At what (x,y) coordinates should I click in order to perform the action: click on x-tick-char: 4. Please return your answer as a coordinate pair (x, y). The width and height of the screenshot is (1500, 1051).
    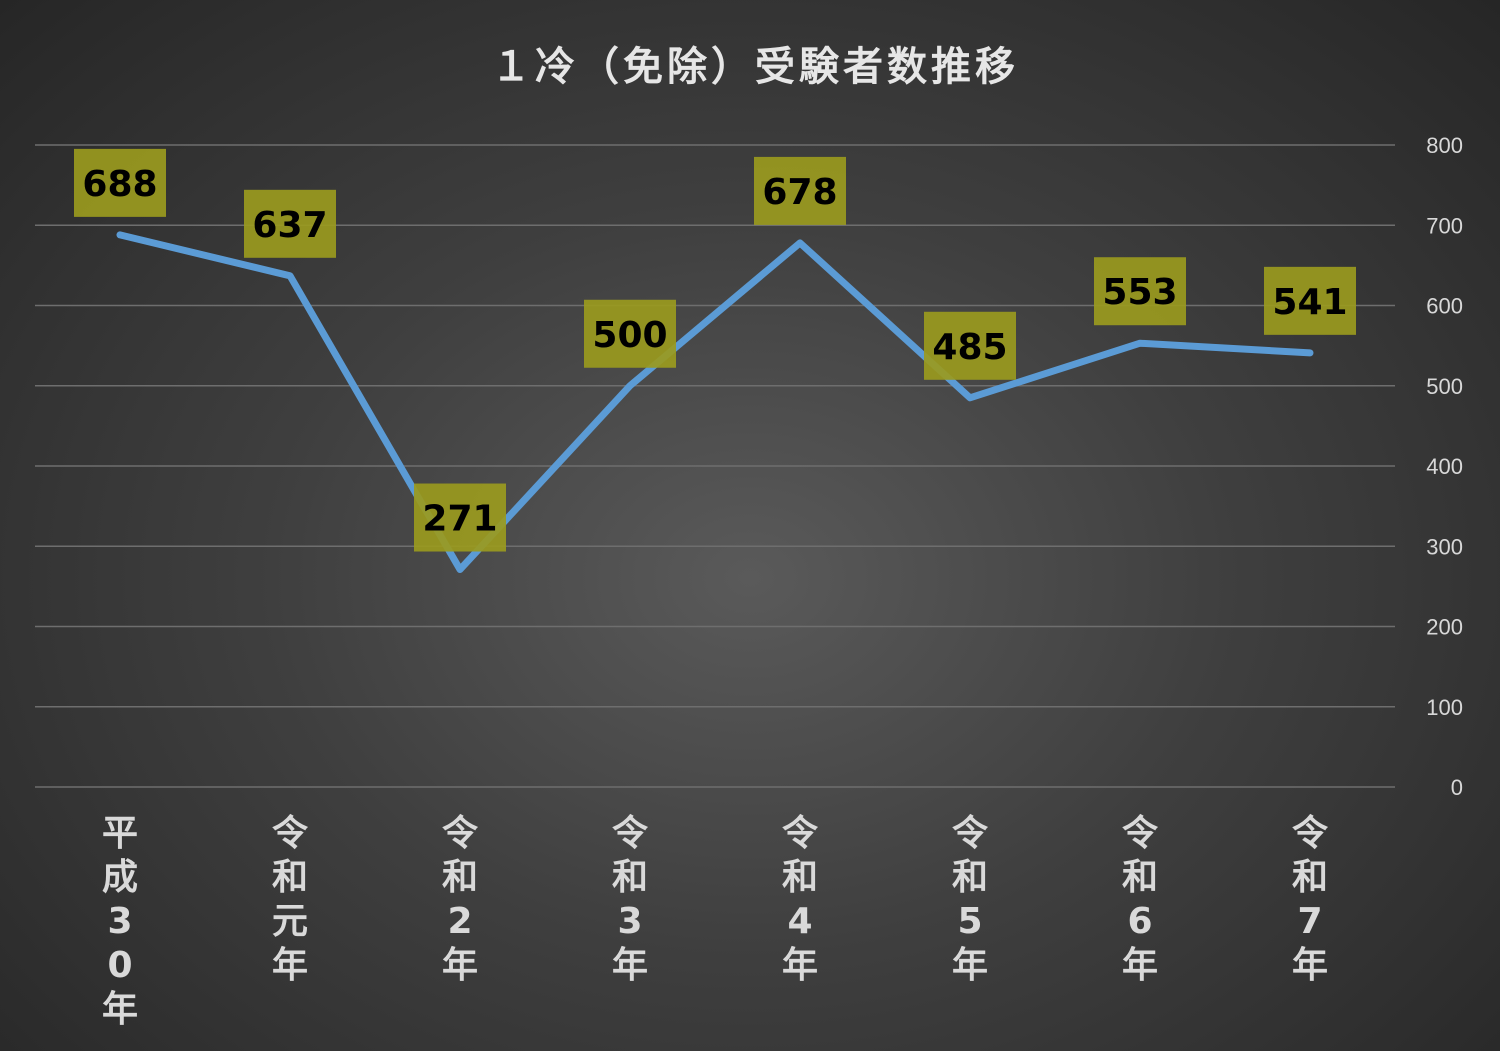
    Looking at the image, I should click on (799, 921).